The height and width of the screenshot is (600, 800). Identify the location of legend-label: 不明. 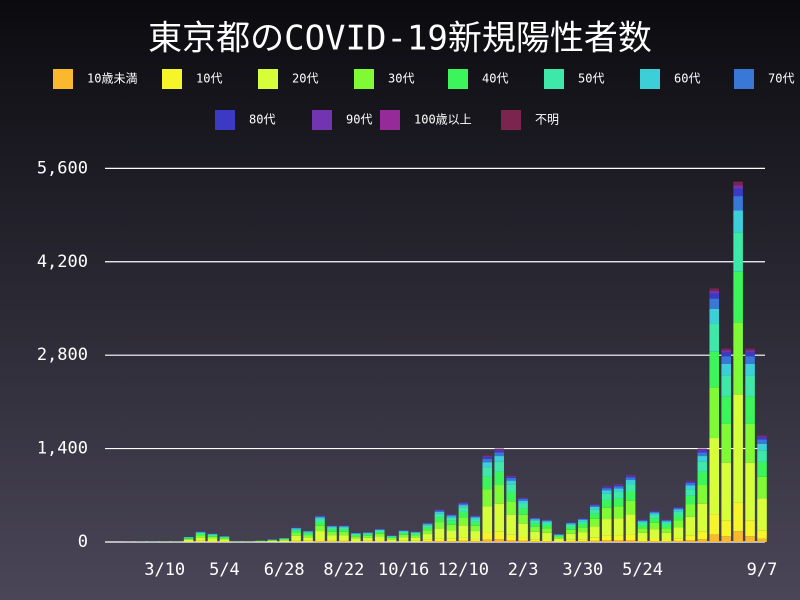
(547, 120).